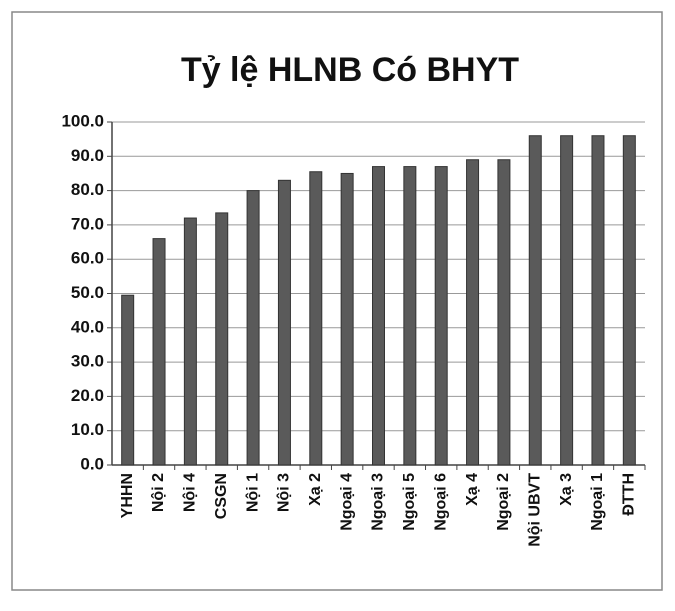 This screenshot has width=675, height=611. What do you see at coordinates (378, 502) in the screenshot?
I see `x-tick-label: Ngoại 3` at bounding box center [378, 502].